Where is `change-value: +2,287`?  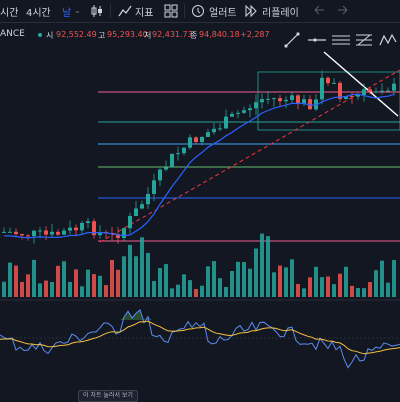
change-value: +2,287 is located at coordinates (255, 34).